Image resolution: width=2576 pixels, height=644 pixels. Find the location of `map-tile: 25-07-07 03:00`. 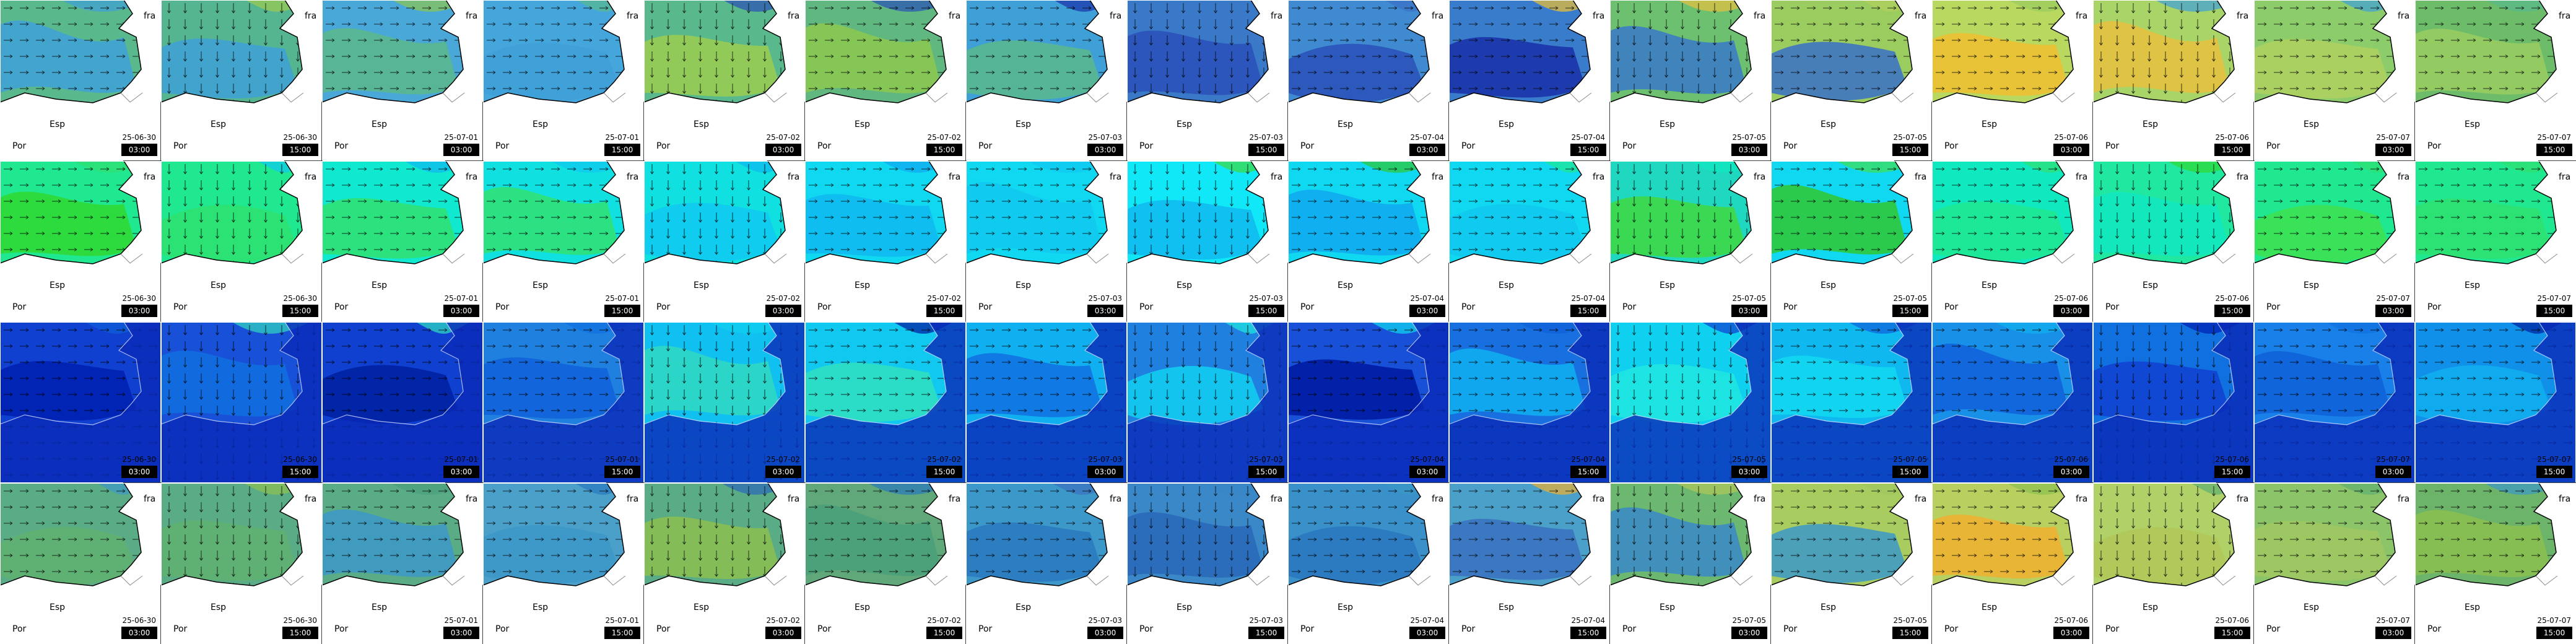

map-tile: 25-07-07 03:00 is located at coordinates (2334, 402).